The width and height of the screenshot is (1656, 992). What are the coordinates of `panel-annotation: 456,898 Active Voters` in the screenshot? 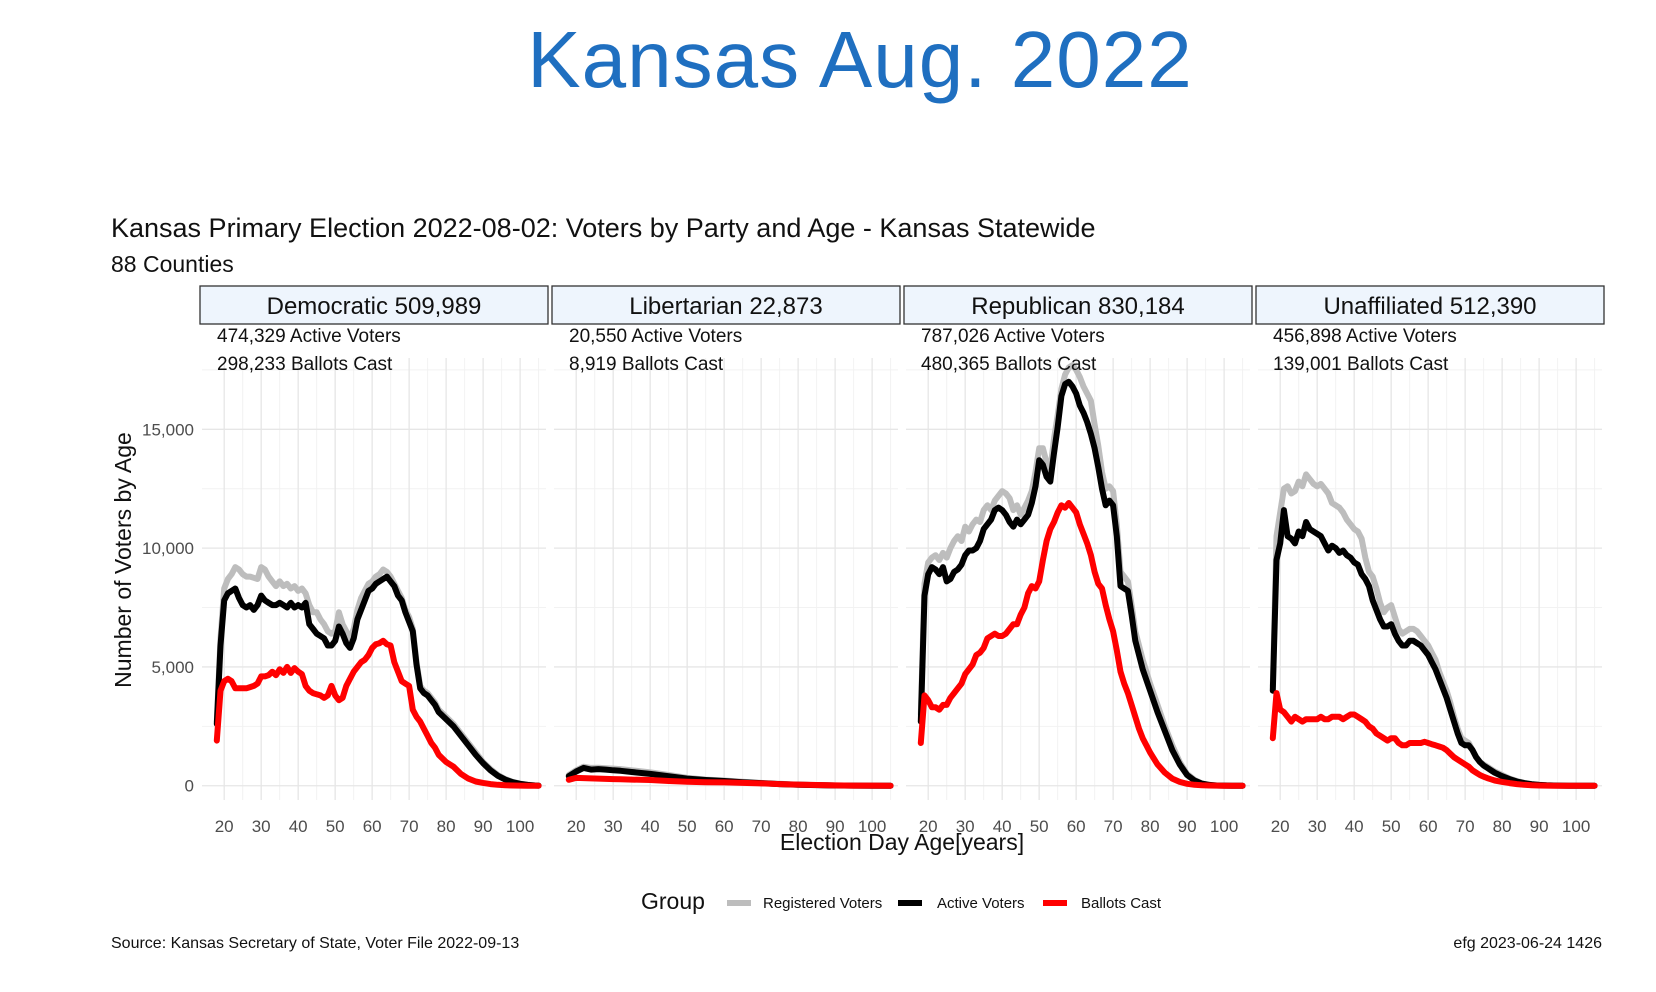 It's located at (1365, 336).